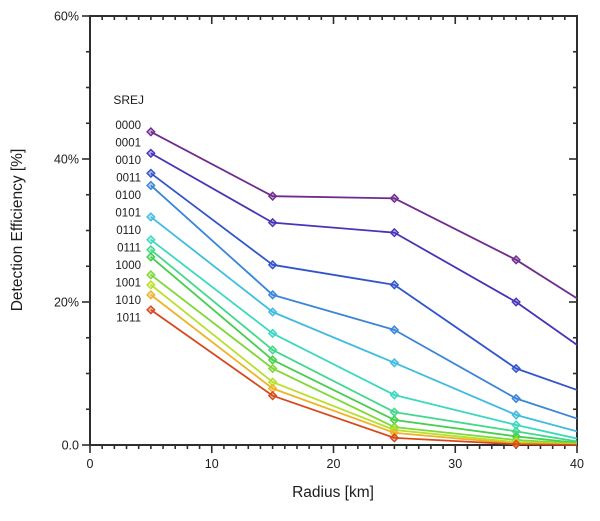 The width and height of the screenshot is (600, 521). I want to click on marker-0000-r15, so click(272, 196).